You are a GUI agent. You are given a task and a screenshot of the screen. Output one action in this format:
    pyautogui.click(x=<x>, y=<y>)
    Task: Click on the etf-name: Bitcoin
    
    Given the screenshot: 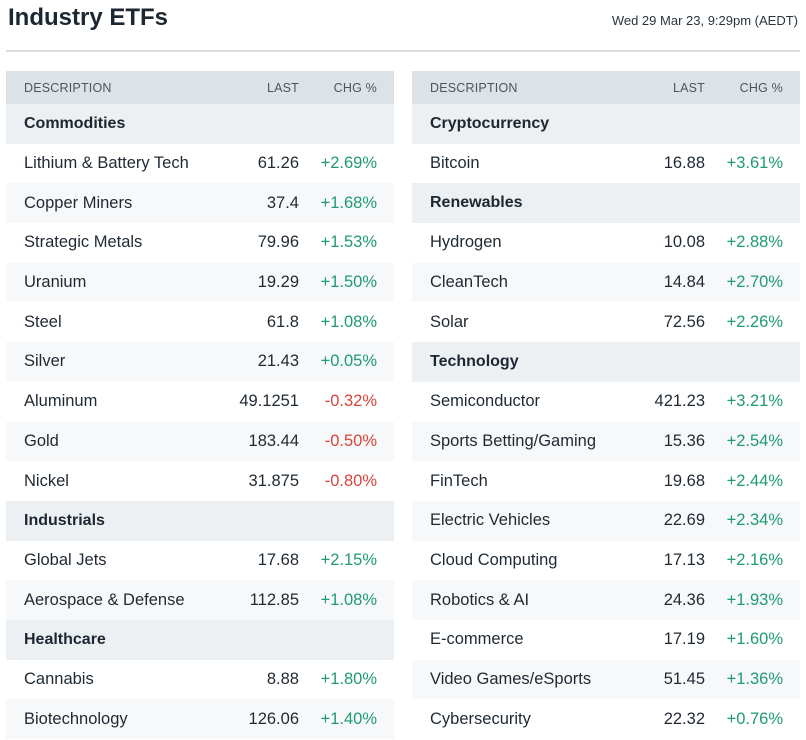 What is the action you would take?
    pyautogui.click(x=455, y=163)
    